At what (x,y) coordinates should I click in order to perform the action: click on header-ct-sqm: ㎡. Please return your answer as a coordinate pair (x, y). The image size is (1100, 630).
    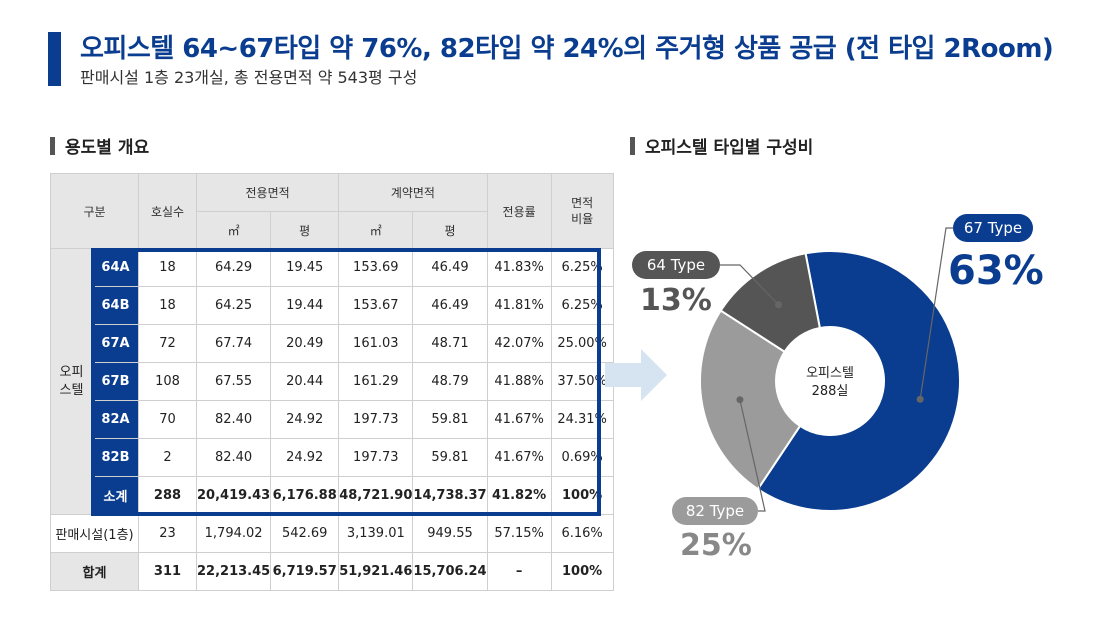
    Looking at the image, I should click on (376, 230).